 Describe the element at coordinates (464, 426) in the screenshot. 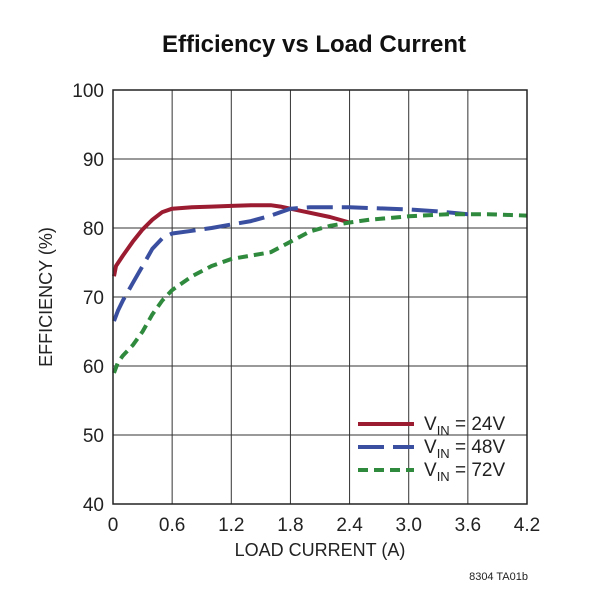

I see `legend-label-1: VIN = 24V` at that location.